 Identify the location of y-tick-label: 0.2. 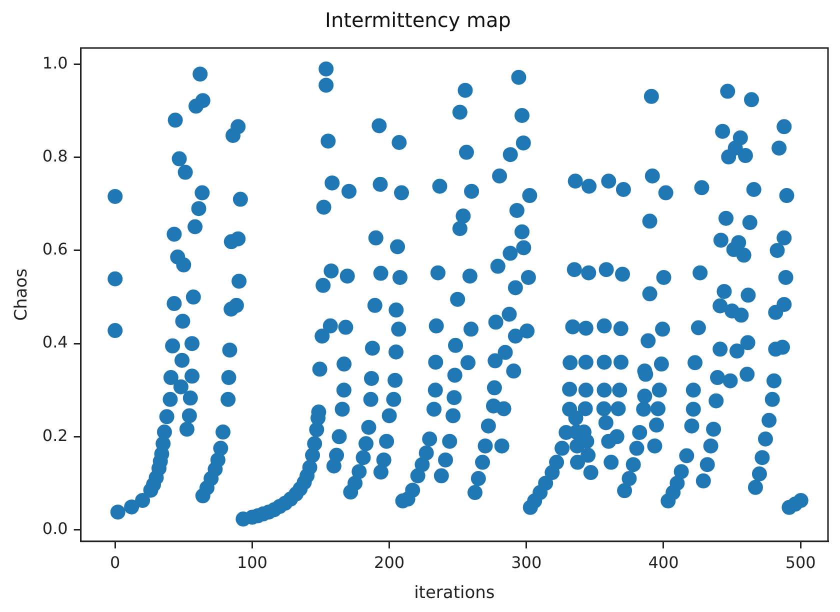
(55, 435).